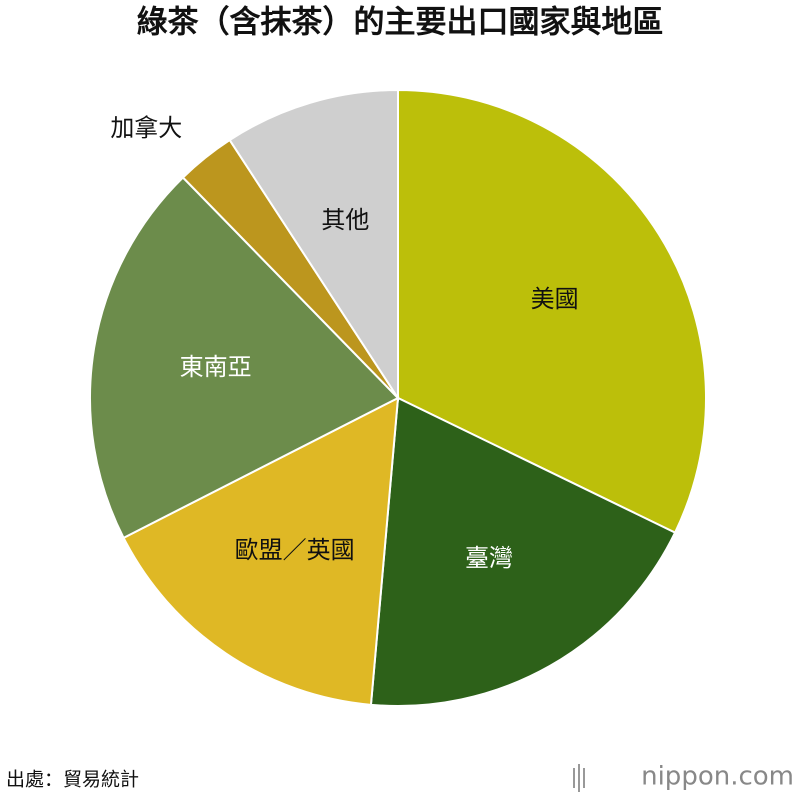  I want to click on source-note: 出處：貿易統計, so click(72, 780).